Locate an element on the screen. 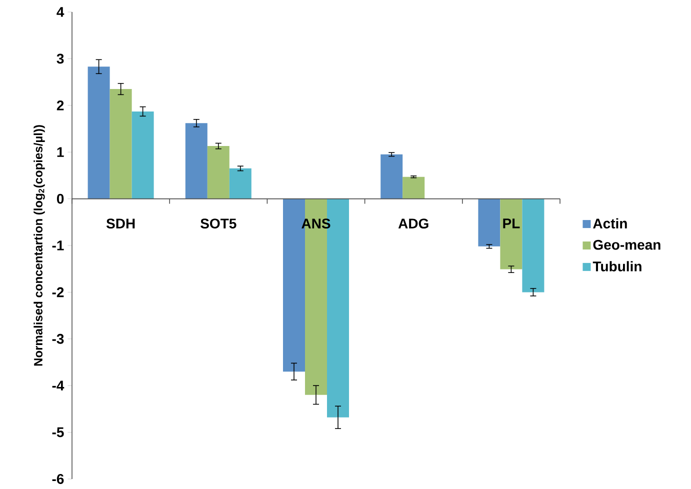 The height and width of the screenshot is (489, 691). y-tick-label: 4 is located at coordinates (60, 12).